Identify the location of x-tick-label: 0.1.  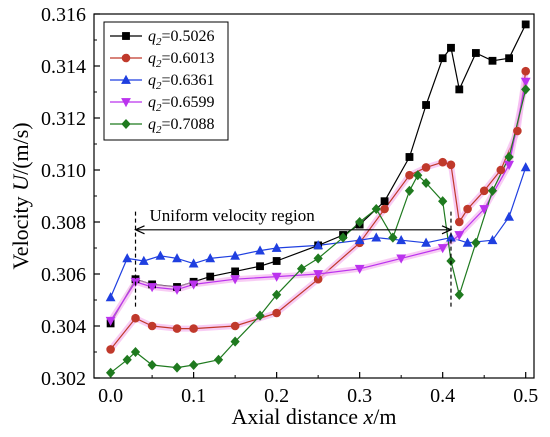
(193, 396).